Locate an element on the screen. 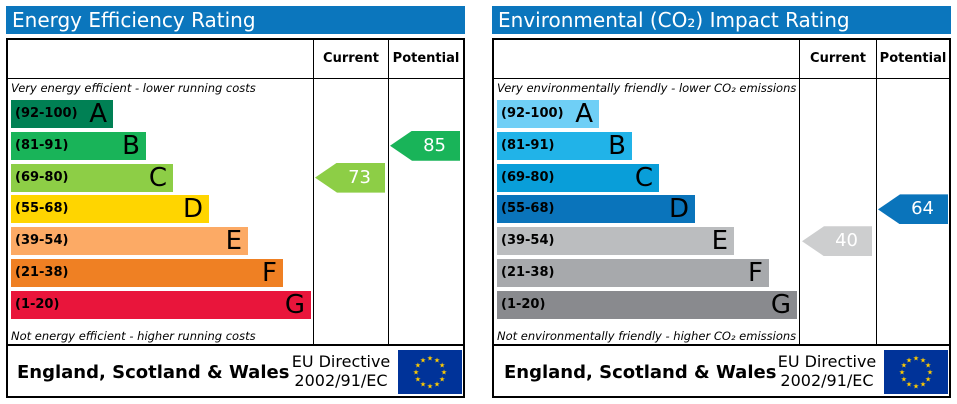  current-rating-value: 73 is located at coordinates (359, 177).